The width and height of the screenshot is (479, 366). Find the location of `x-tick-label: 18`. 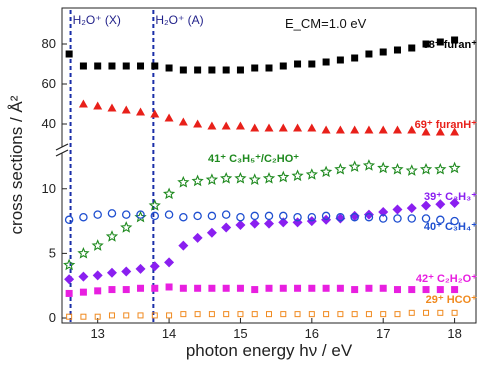

x-tick-label: 18 is located at coordinates (454, 333).